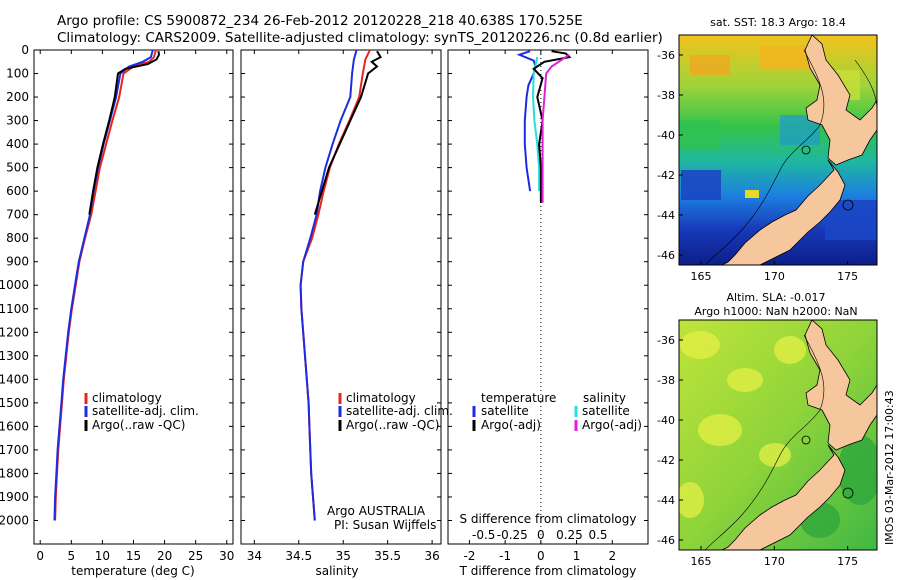 This screenshot has width=900, height=580. I want to click on sla-map-frame, so click(778, 435).